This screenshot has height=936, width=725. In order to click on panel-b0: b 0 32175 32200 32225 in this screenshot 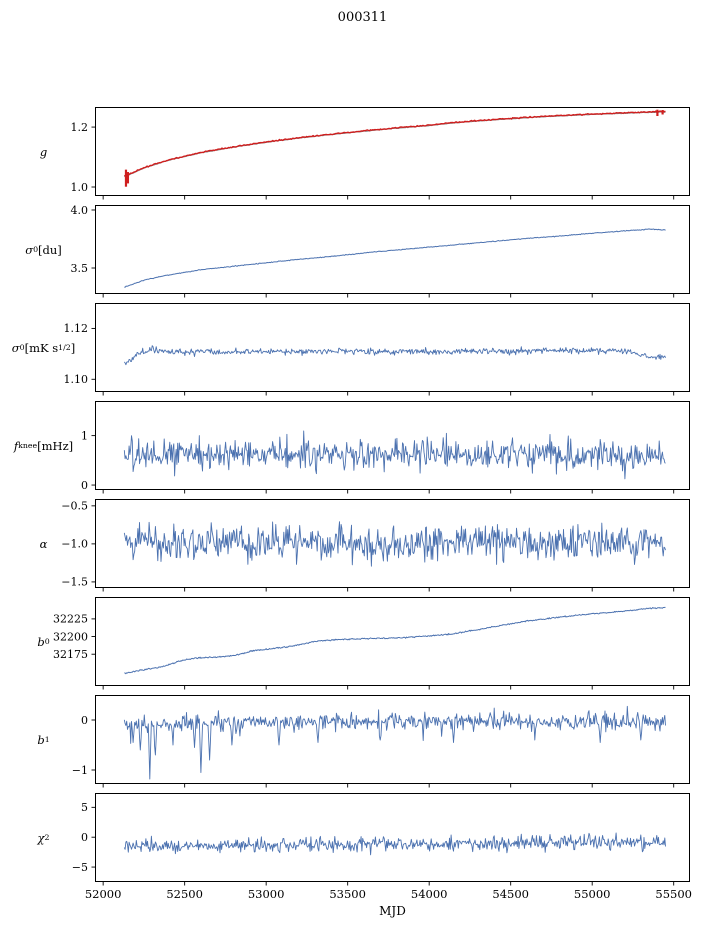, I will do `click(363, 643)`.